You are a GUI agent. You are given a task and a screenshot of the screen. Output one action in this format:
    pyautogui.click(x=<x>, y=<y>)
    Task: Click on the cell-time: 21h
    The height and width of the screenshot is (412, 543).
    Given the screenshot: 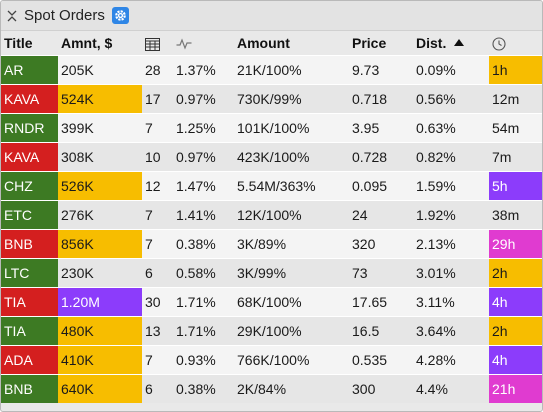 What is the action you would take?
    pyautogui.click(x=515, y=388)
    